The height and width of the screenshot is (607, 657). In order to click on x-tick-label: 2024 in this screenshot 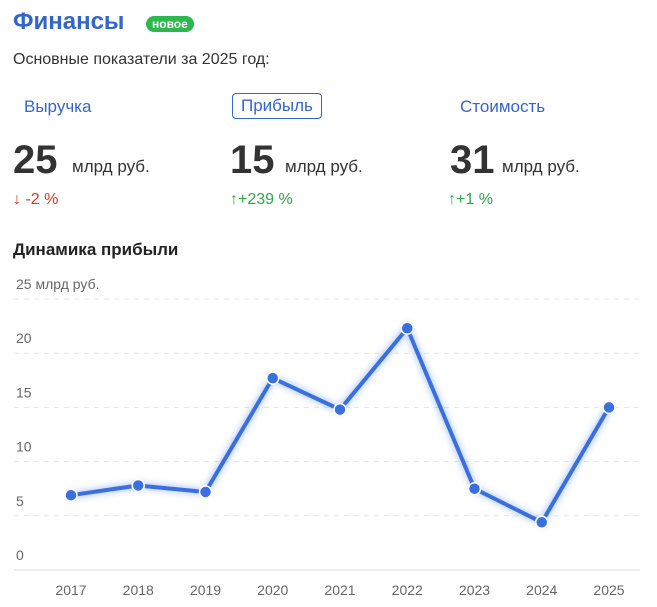, I will do `click(541, 590)`.